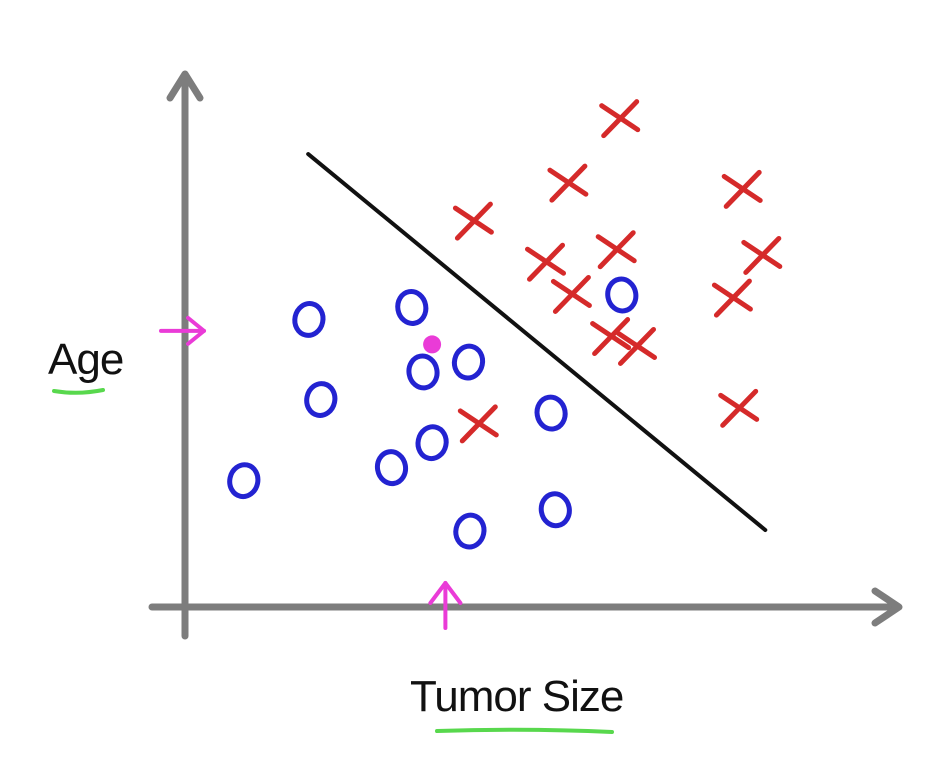 The height and width of the screenshot is (762, 930). Describe the element at coordinates (887, 607) in the screenshot. I see `x-axis-arrowhead` at that location.